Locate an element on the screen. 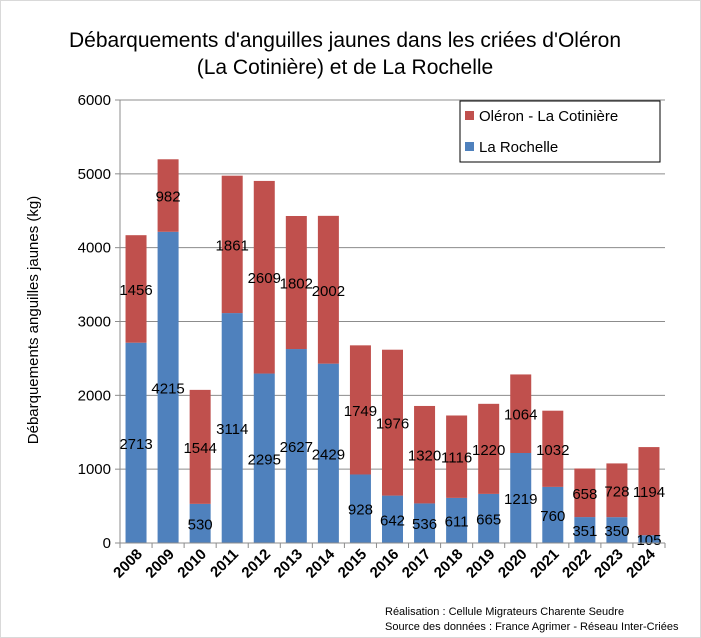 This screenshot has width=701, height=638. bar-la-rochelle-2009 is located at coordinates (168, 387).